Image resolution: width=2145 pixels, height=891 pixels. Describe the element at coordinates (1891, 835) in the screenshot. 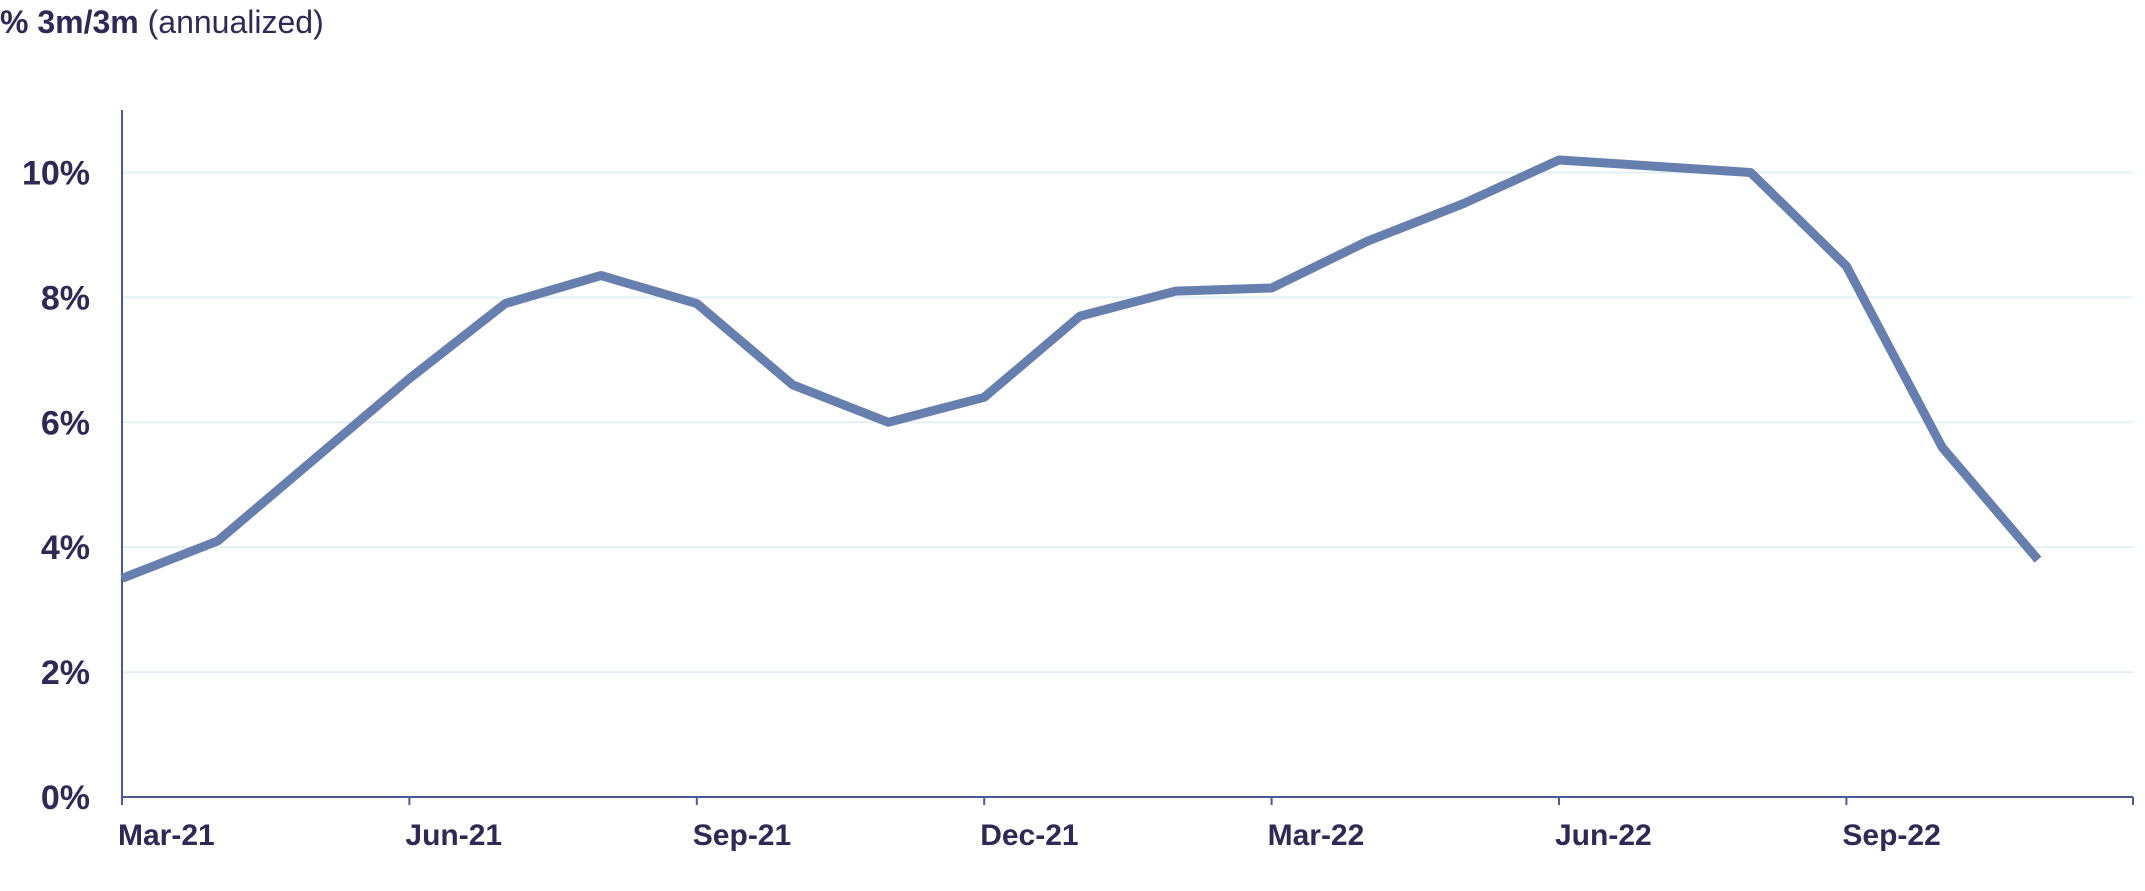

I see `x-tick-label: Sep-22` at that location.